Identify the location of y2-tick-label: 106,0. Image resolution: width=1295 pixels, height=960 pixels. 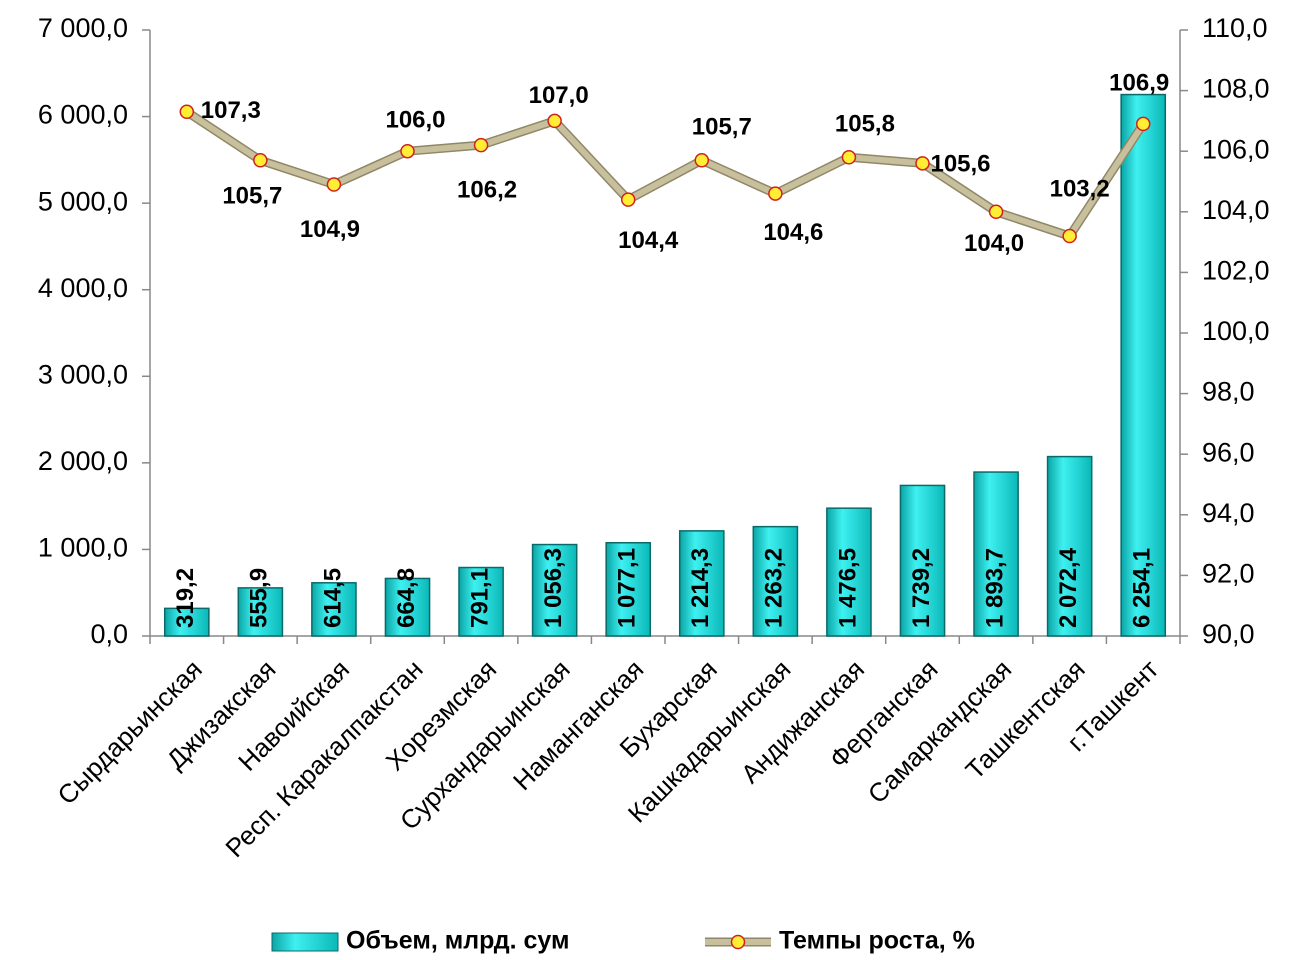
(1236, 149).